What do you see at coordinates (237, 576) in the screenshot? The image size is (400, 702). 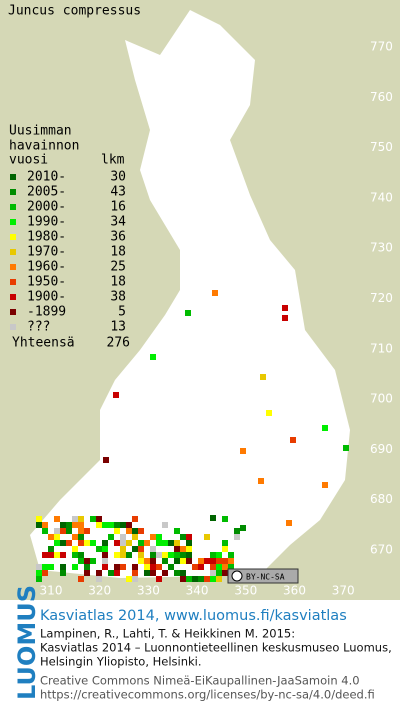 I see `badge-cc` at bounding box center [237, 576].